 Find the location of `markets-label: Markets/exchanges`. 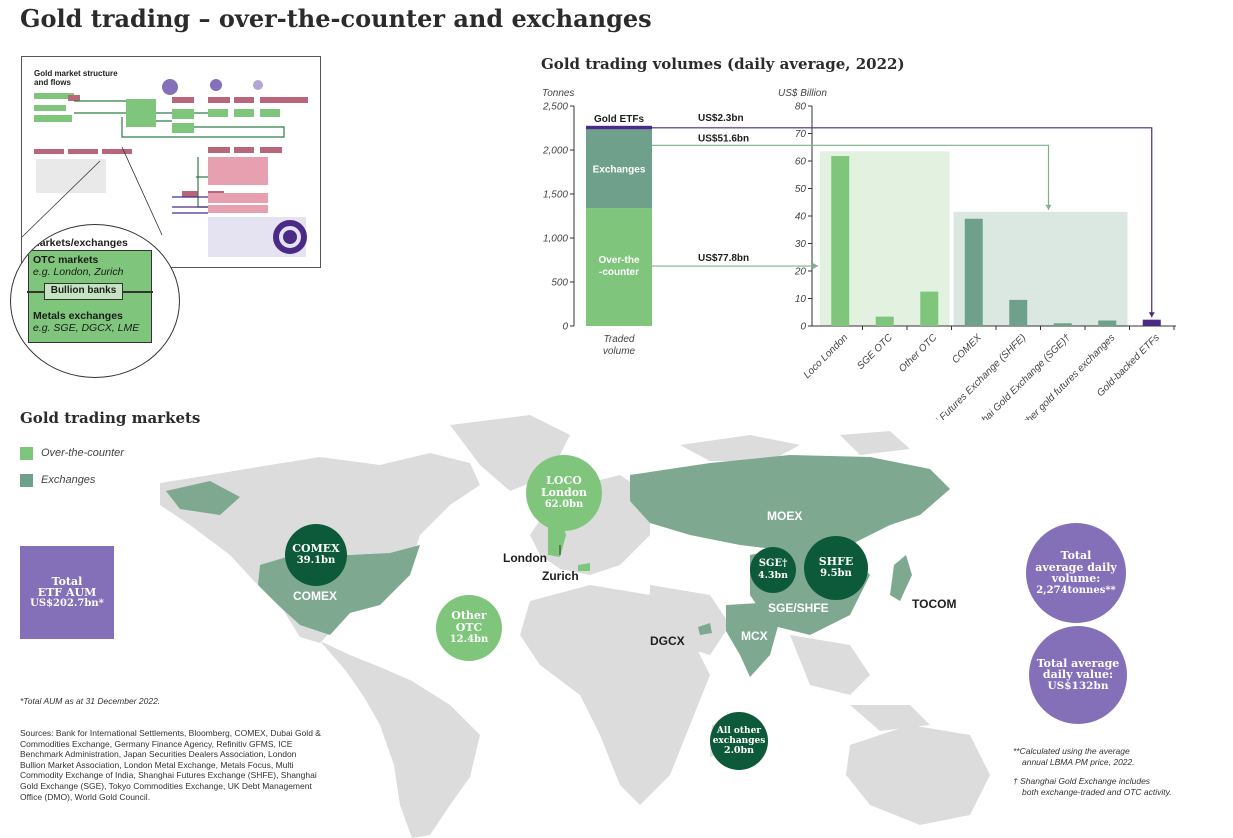

markets-label: Markets/exchanges is located at coordinates (79, 243).